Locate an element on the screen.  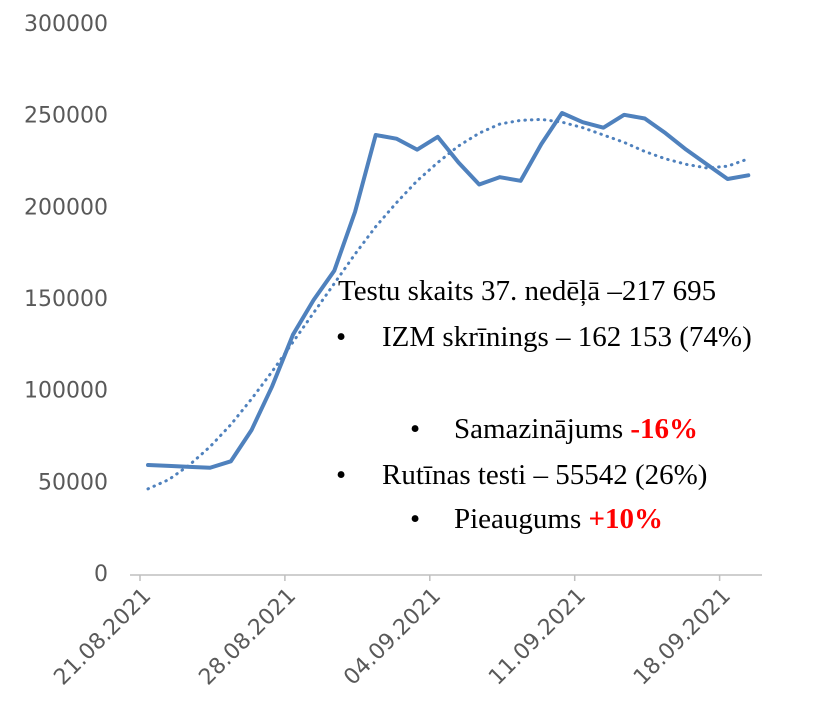
sub-change: +10% is located at coordinates (626, 519).